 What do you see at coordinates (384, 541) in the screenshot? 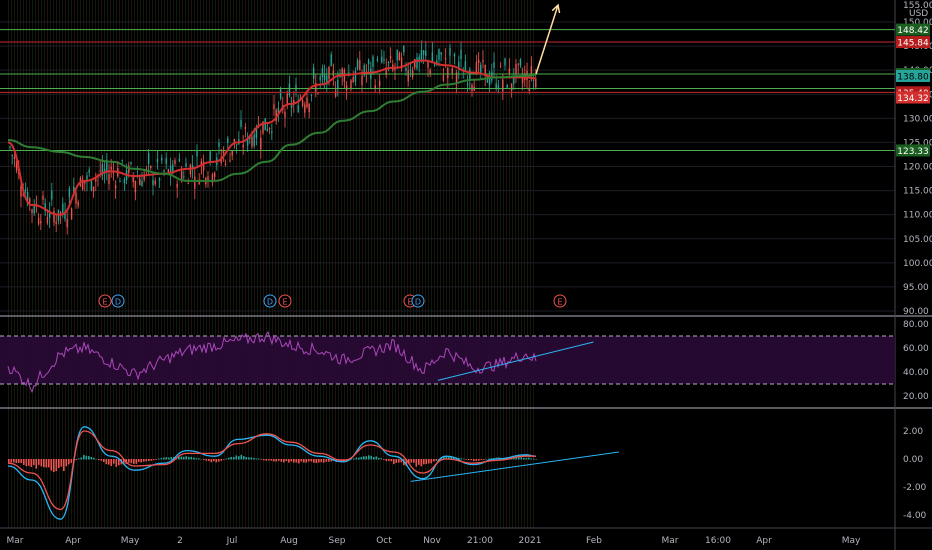
I see `time-axis-label: Oct` at bounding box center [384, 541].